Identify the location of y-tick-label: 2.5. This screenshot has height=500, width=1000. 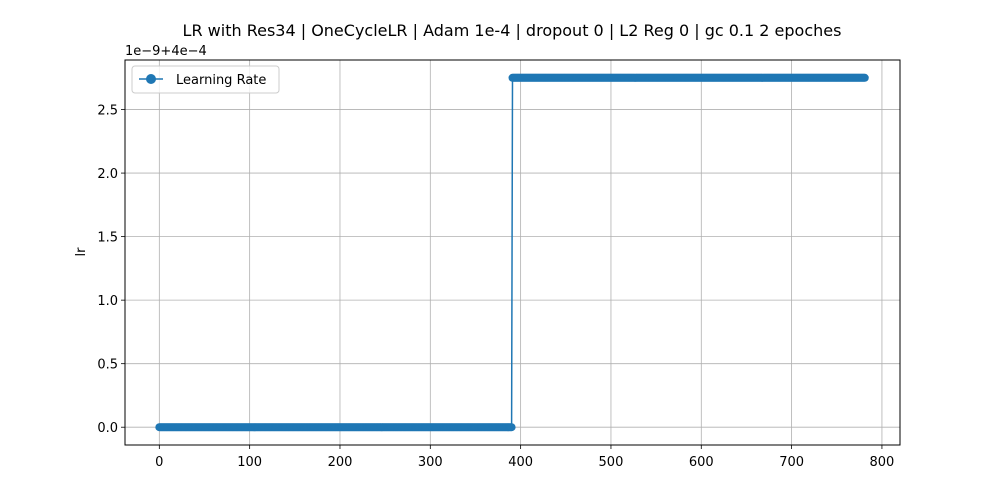
(107, 111).